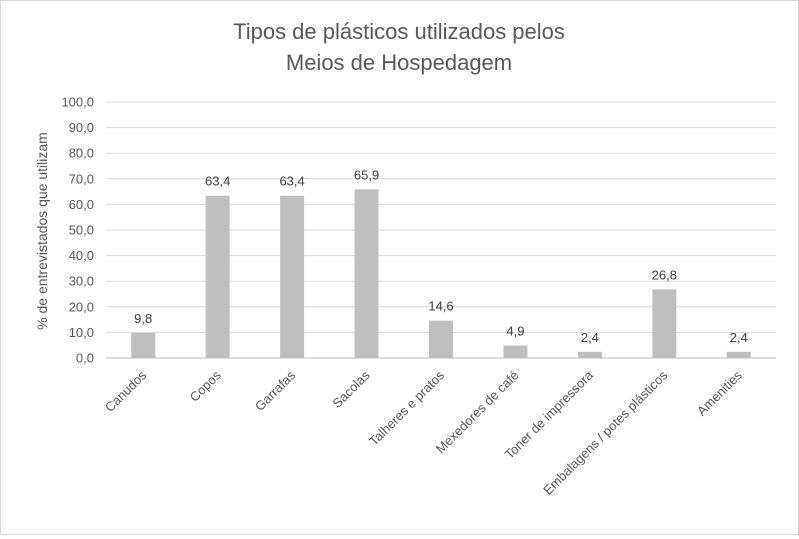 The height and width of the screenshot is (539, 799). What do you see at coordinates (81, 230) in the screenshot?
I see `y-tick-label: 50,0` at bounding box center [81, 230].